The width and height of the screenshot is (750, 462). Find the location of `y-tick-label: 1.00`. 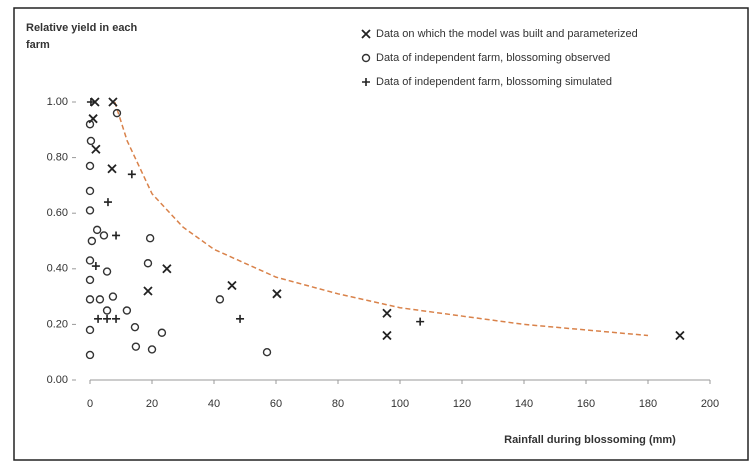

y-tick-label: 1.00 is located at coordinates (57, 102).